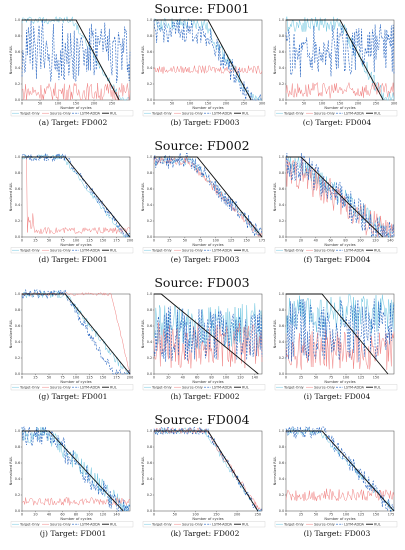 Image resolution: width=405 pixels, height=550 pixels. I want to click on x-tick-label: 40, so click(183, 378).